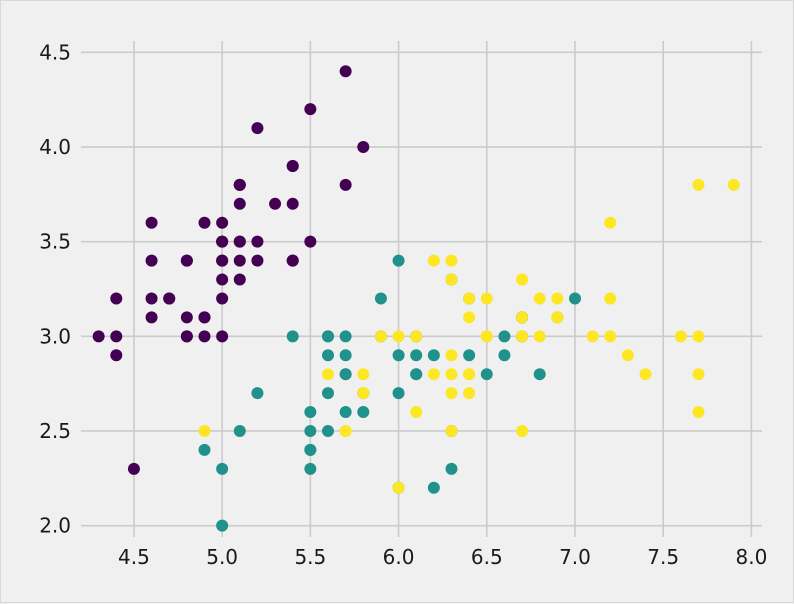  What do you see at coordinates (310, 557) in the screenshot?
I see `x-tick-label: 5.5` at bounding box center [310, 557].